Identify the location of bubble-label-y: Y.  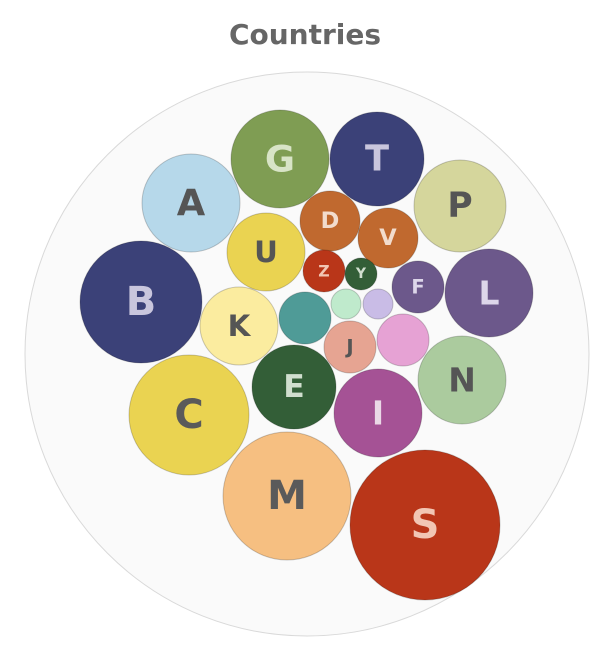
(361, 274).